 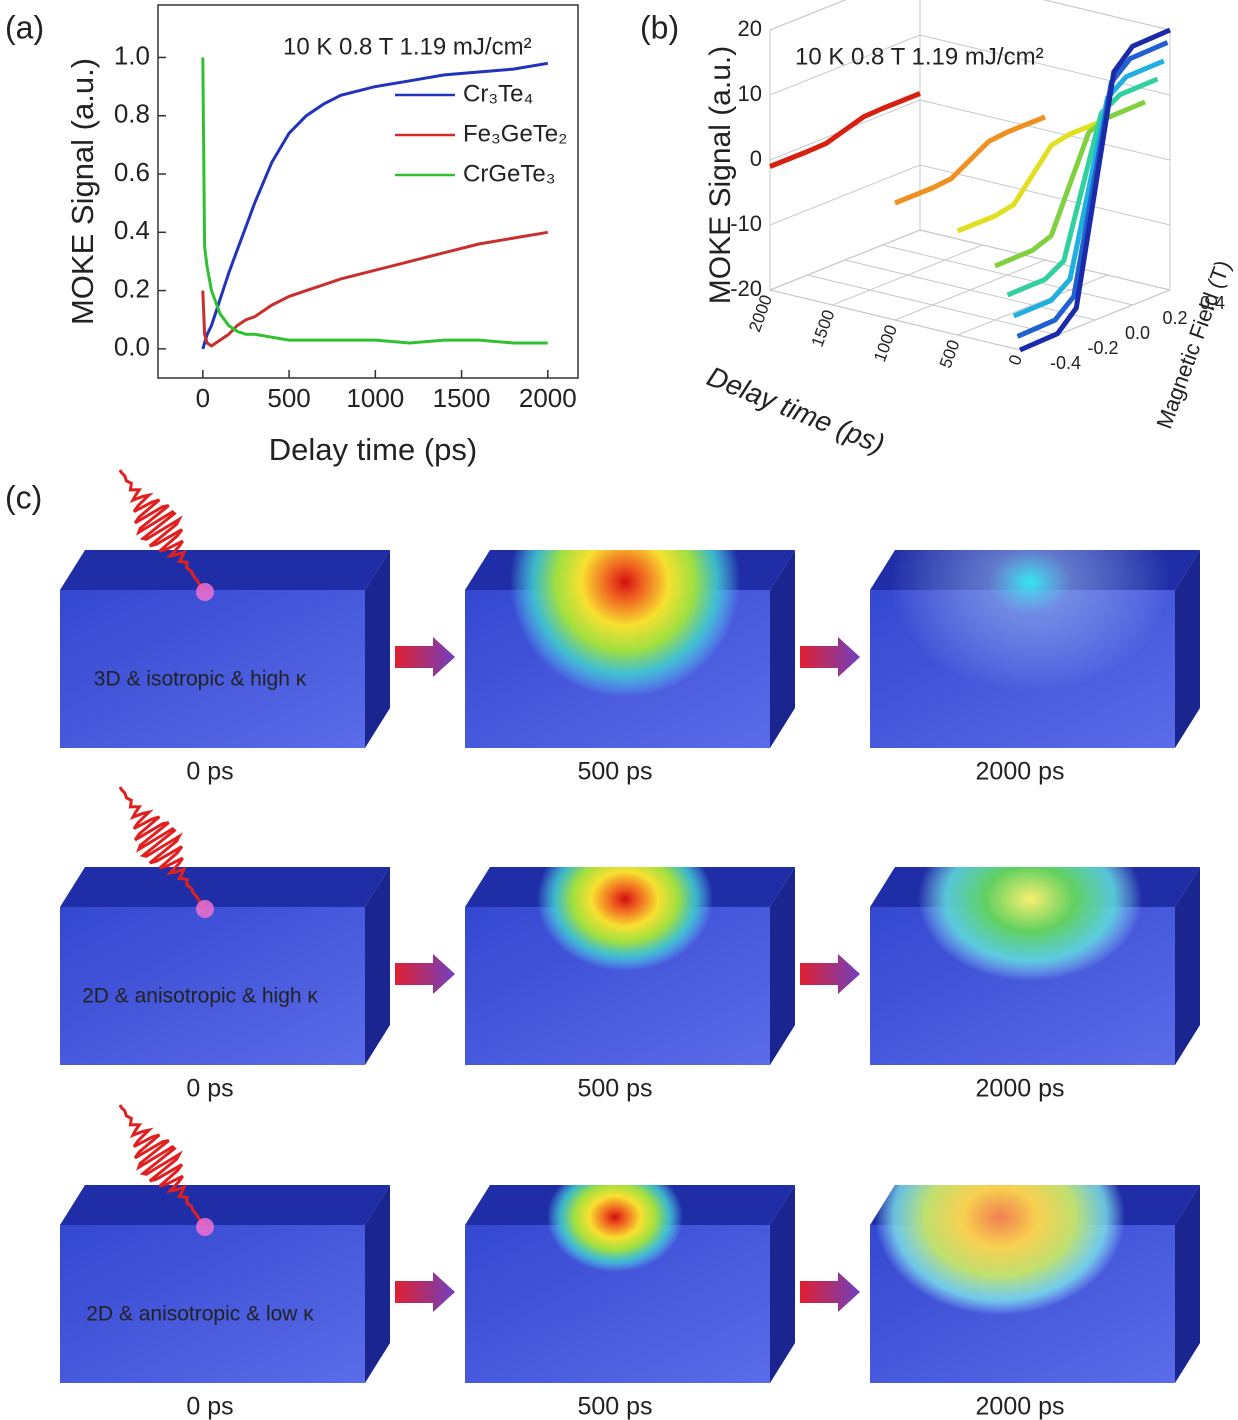 What do you see at coordinates (750, 93) in the screenshot?
I see `z-tick-label: 10` at bounding box center [750, 93].